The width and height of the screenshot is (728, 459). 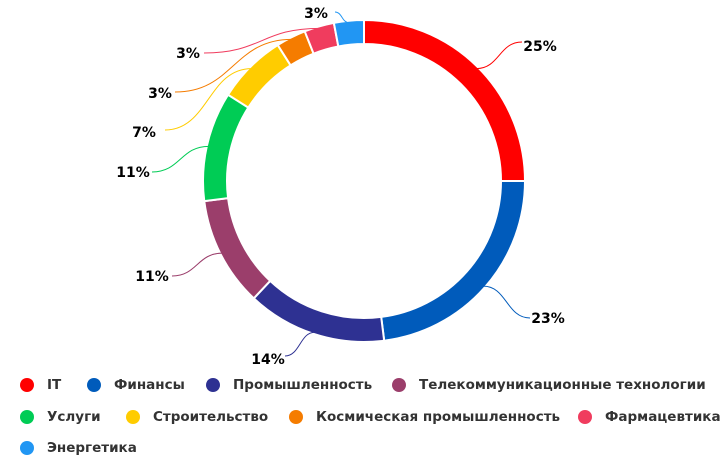 What do you see at coordinates (316, 14) in the screenshot?
I see `data-label-9: 3%` at bounding box center [316, 14].